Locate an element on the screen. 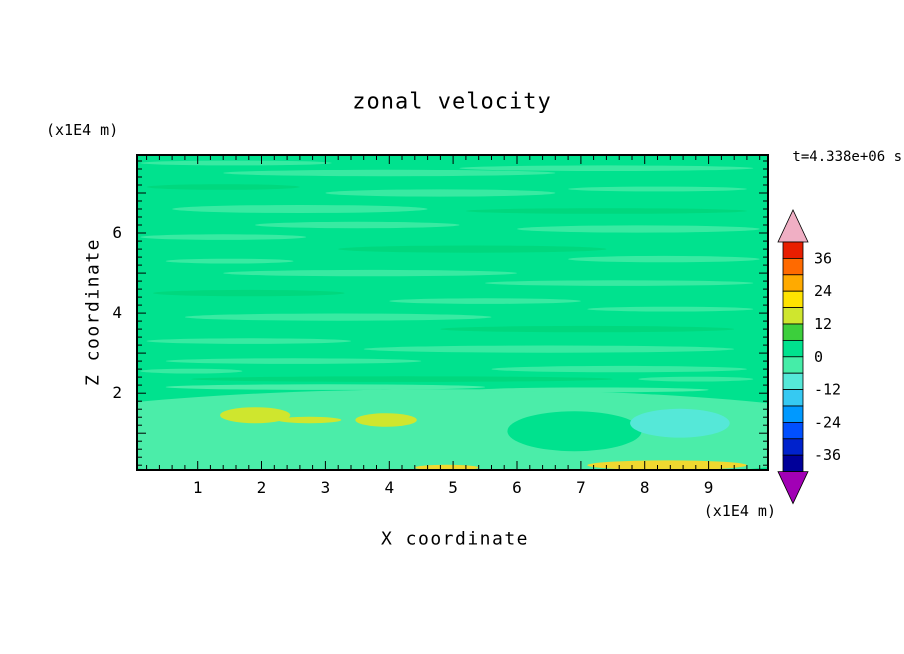  x-axis-label: X coordinate is located at coordinates (455, 539).